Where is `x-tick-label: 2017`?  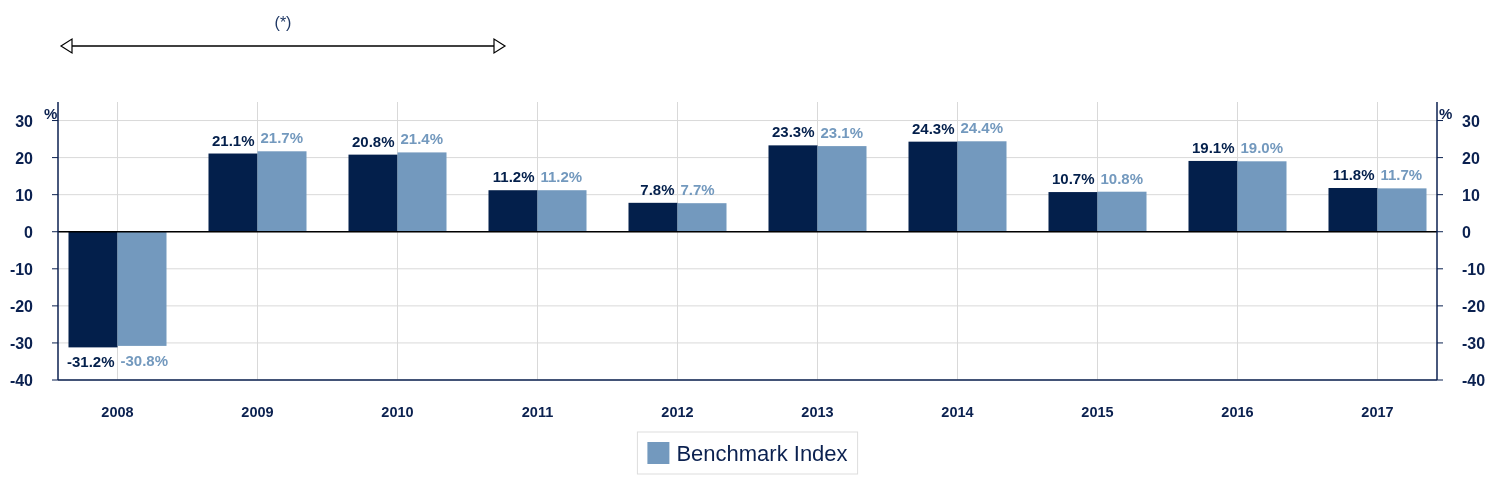 x-tick-label: 2017 is located at coordinates (1377, 412).